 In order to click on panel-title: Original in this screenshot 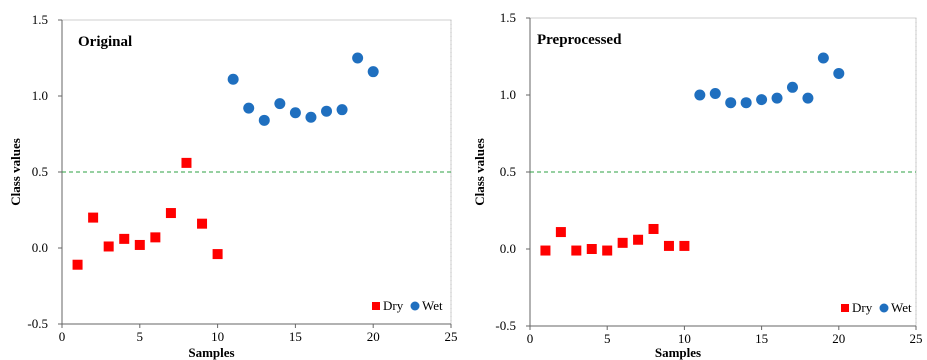, I will do `click(105, 42)`.